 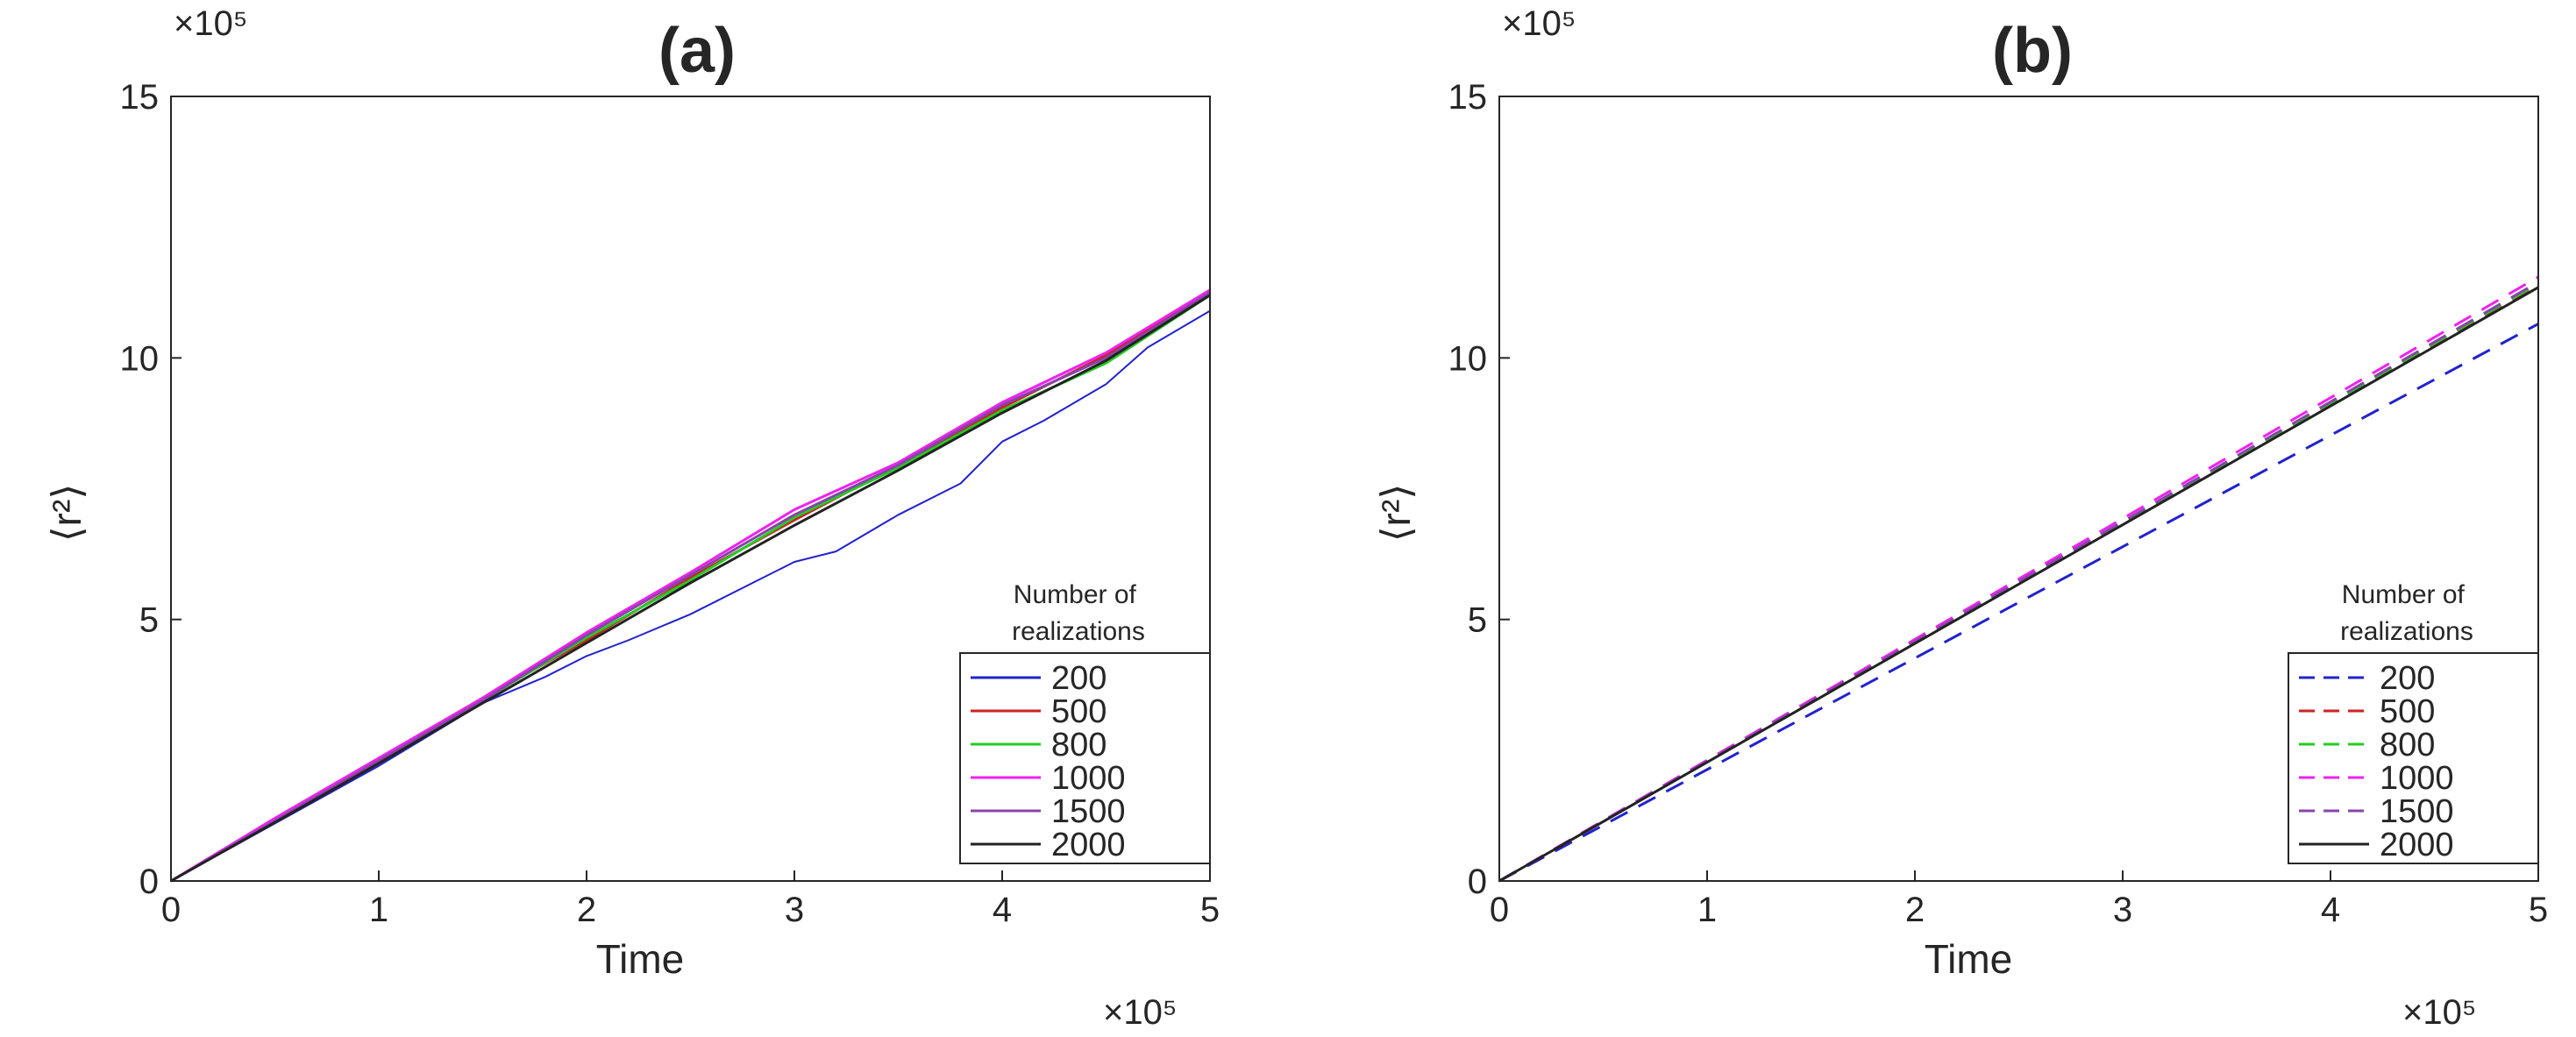 What do you see at coordinates (1078, 613) in the screenshot?
I see `panel-a-legend-title: Number of realizations` at bounding box center [1078, 613].